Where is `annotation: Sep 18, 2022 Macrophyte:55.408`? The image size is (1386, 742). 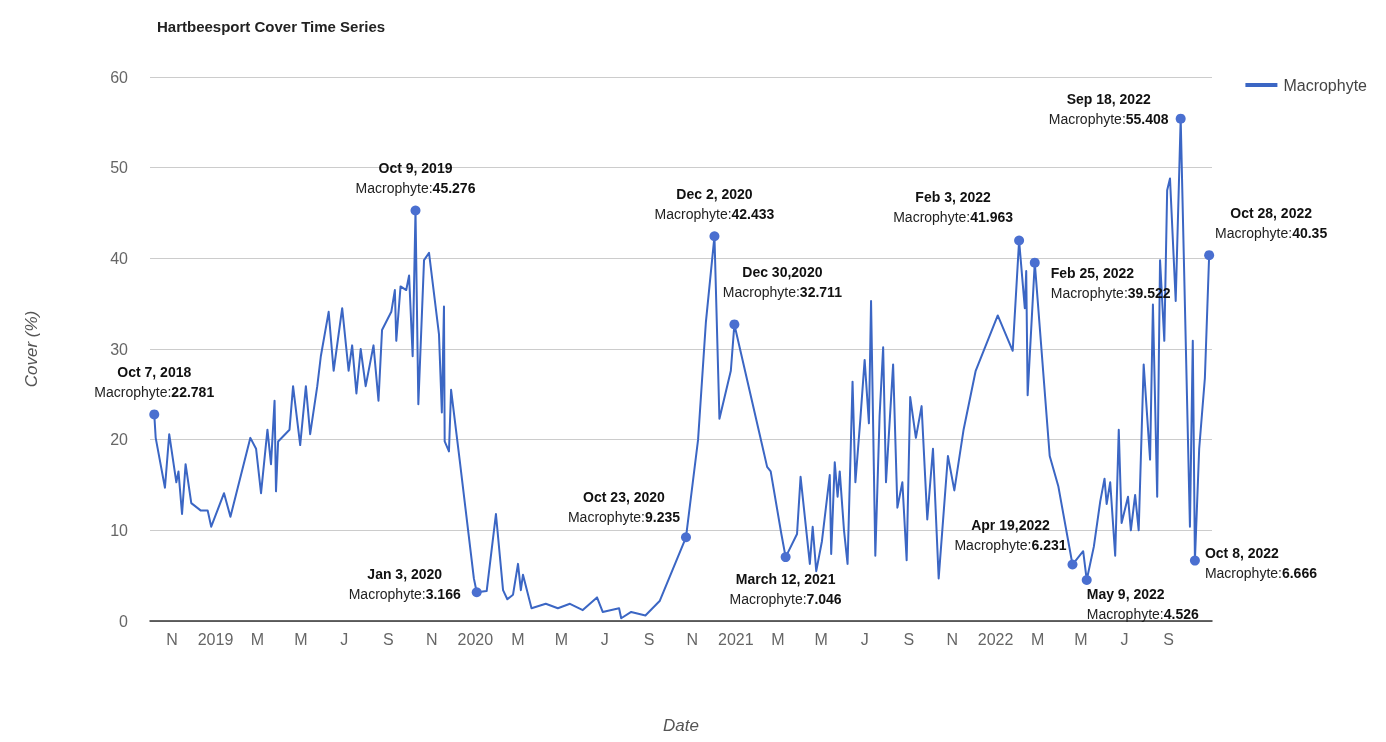
annotation: Sep 18, 2022 Macrophyte:55.408 is located at coordinates (1108, 108).